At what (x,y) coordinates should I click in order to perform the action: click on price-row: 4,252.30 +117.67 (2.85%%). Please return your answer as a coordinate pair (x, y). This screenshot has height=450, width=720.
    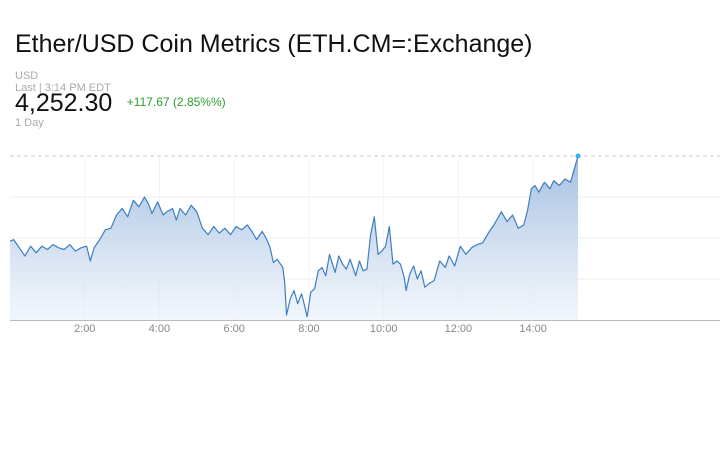
    Looking at the image, I should click on (120, 103).